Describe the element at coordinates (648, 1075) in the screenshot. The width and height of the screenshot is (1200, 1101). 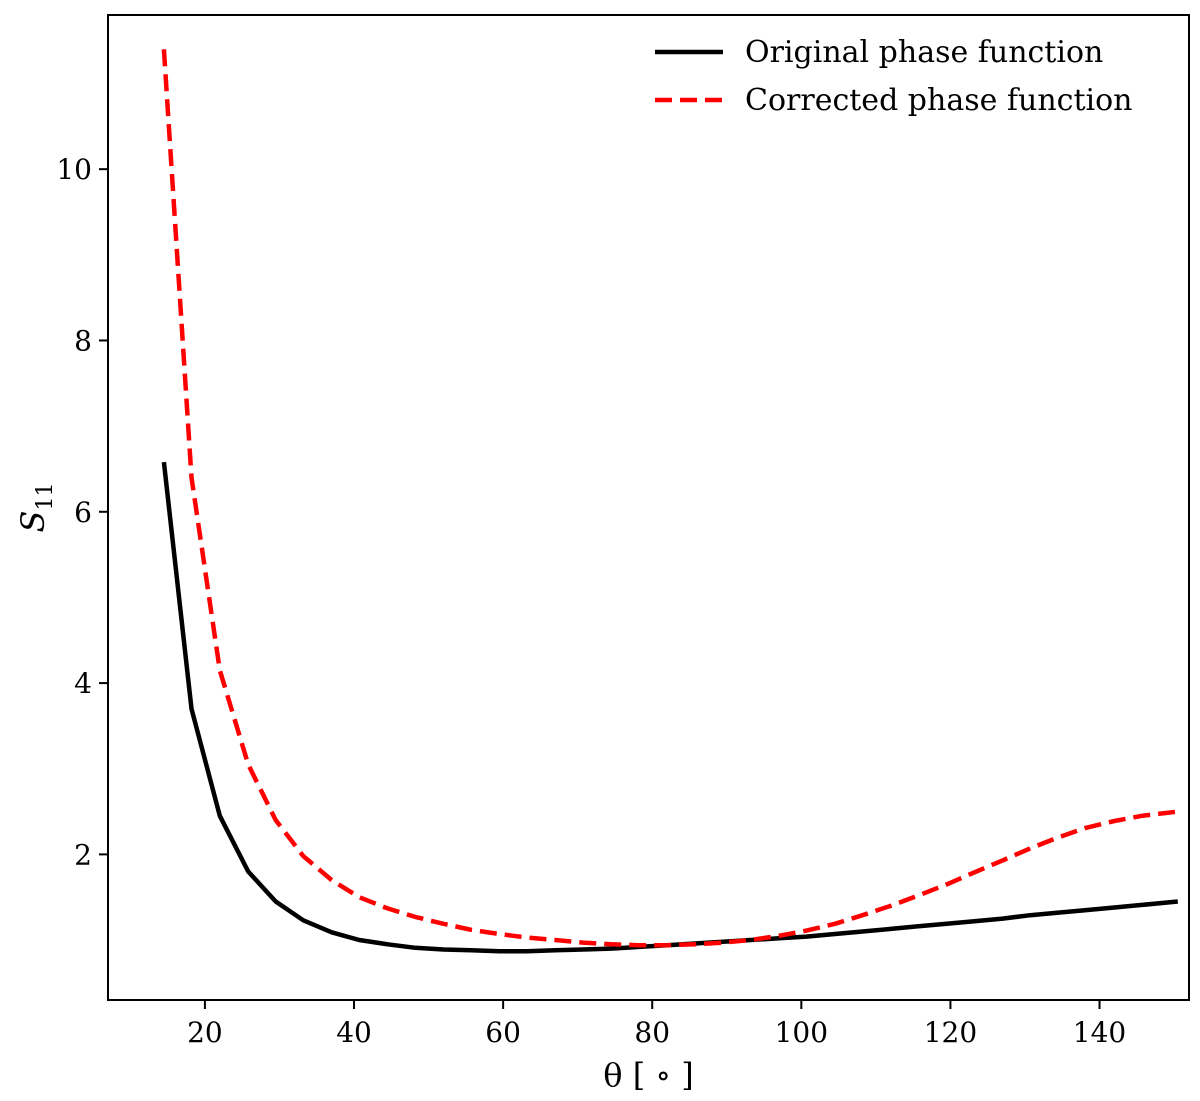
I see `x-axis-label: θ [ ∘ ]` at that location.